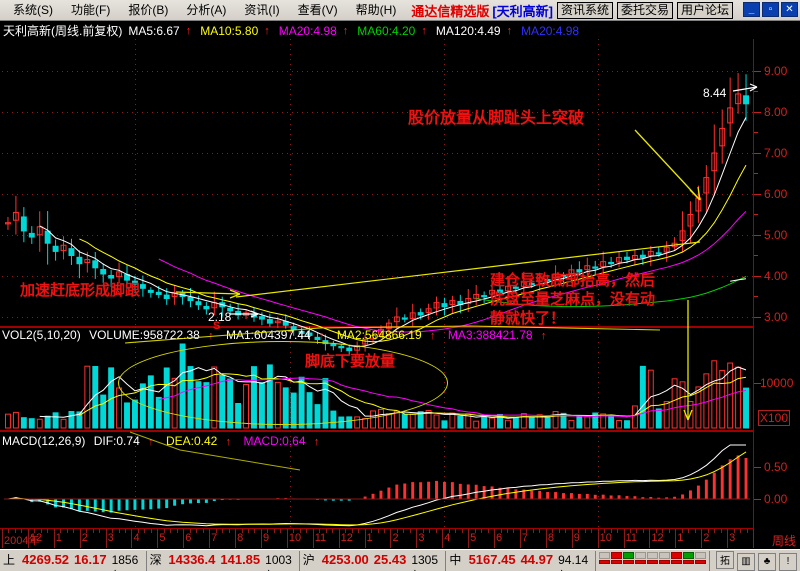 The image size is (800, 571). I want to click on vgrid-v1, so click(135, 379).